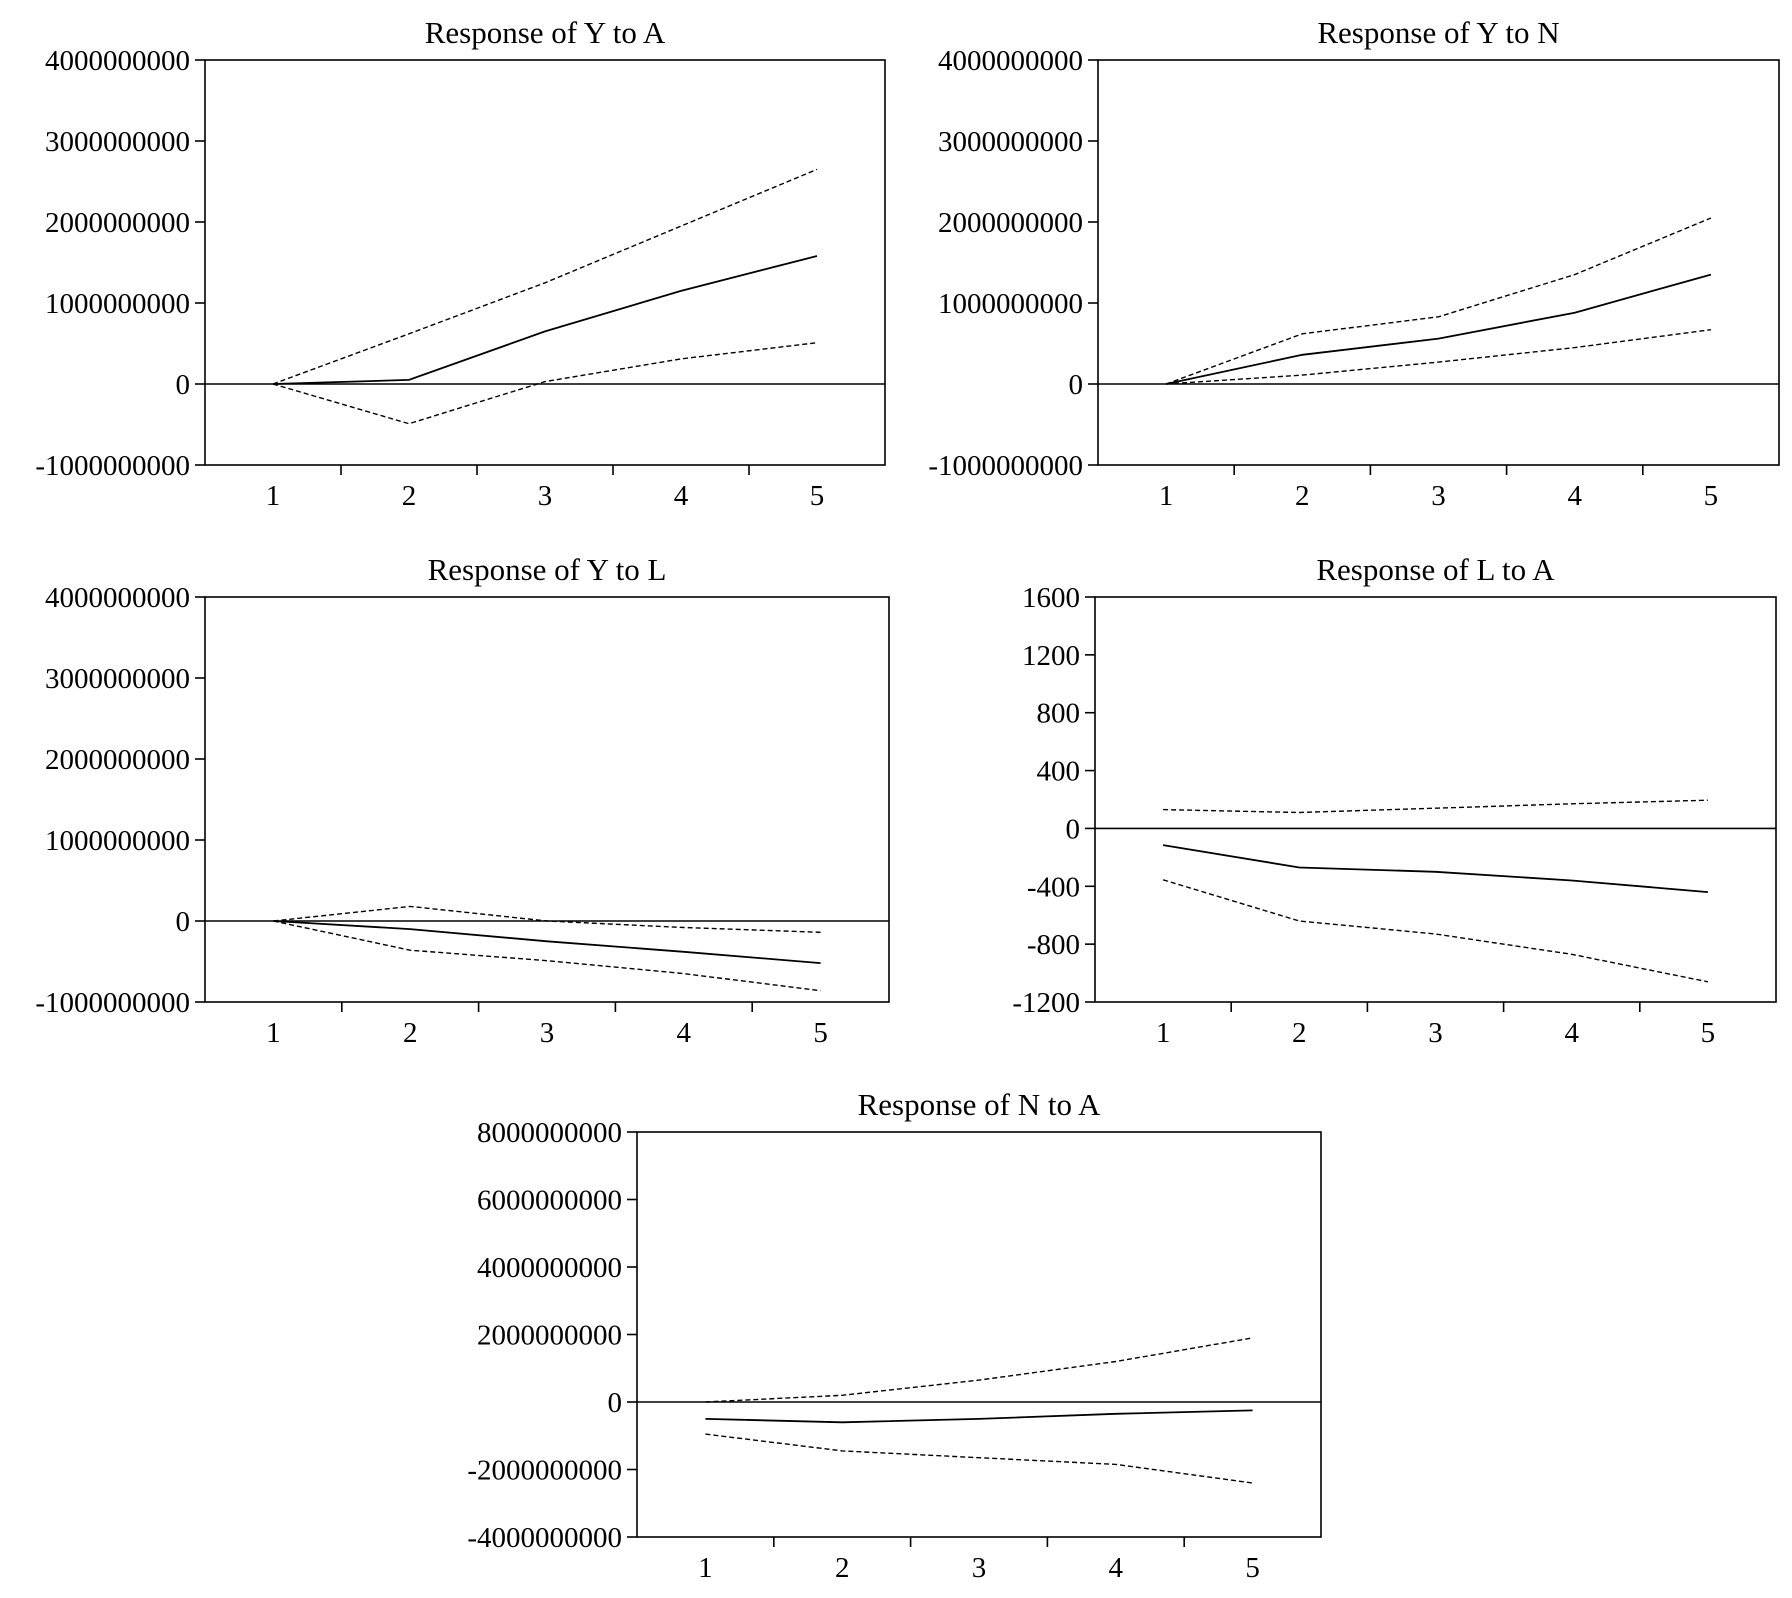  Describe the element at coordinates (1053, 945) in the screenshot. I see `y-tick-label: -800` at that location.